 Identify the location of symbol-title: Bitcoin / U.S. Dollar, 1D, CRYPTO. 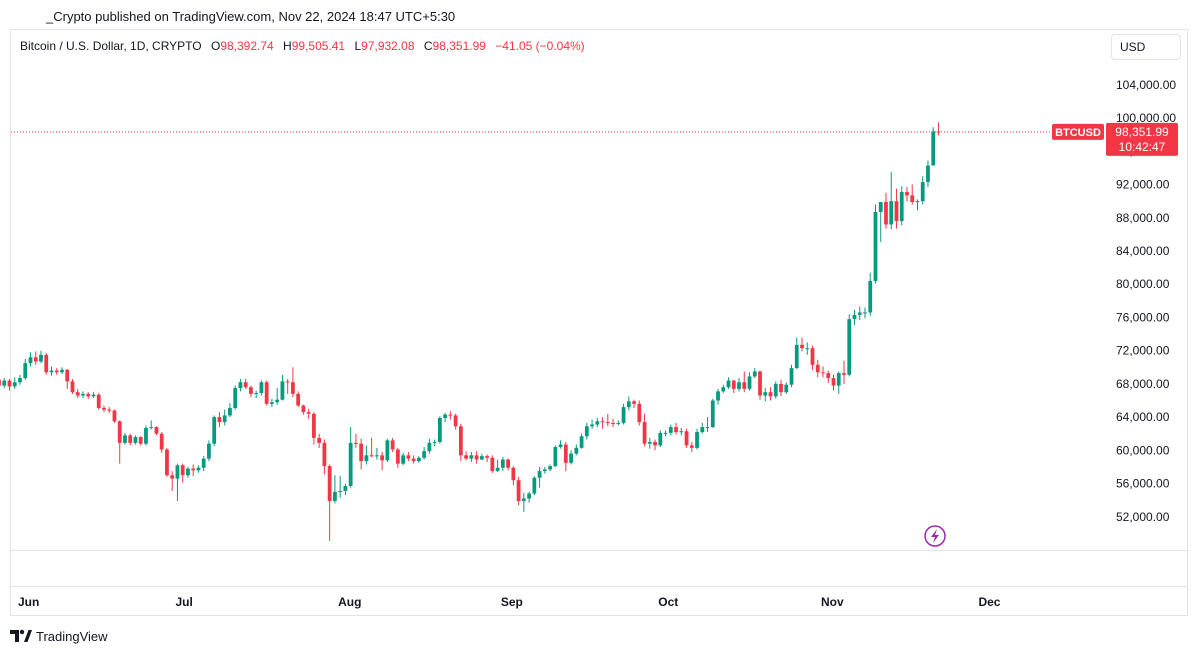
(111, 46).